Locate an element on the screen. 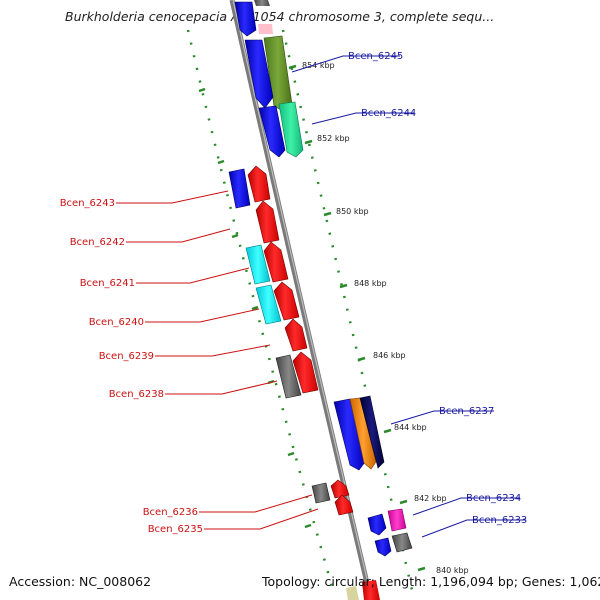 The height and width of the screenshot is (600, 600). gene-arrow-bcen6237-navy is located at coordinates (372, 432).